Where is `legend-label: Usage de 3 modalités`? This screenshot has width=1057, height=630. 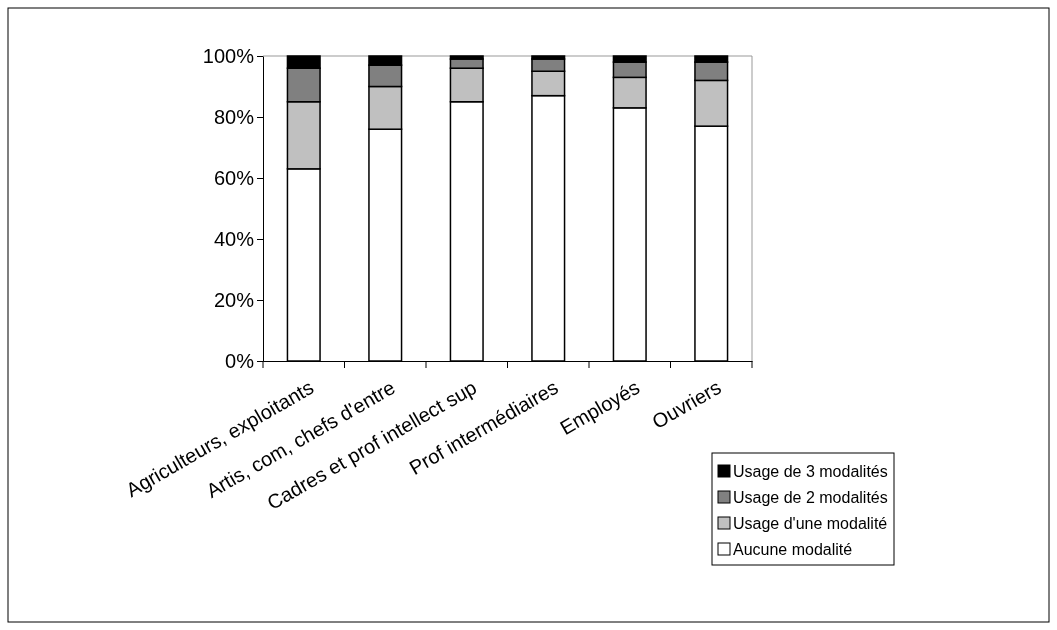
legend-label: Usage de 3 modalités is located at coordinates (810, 471).